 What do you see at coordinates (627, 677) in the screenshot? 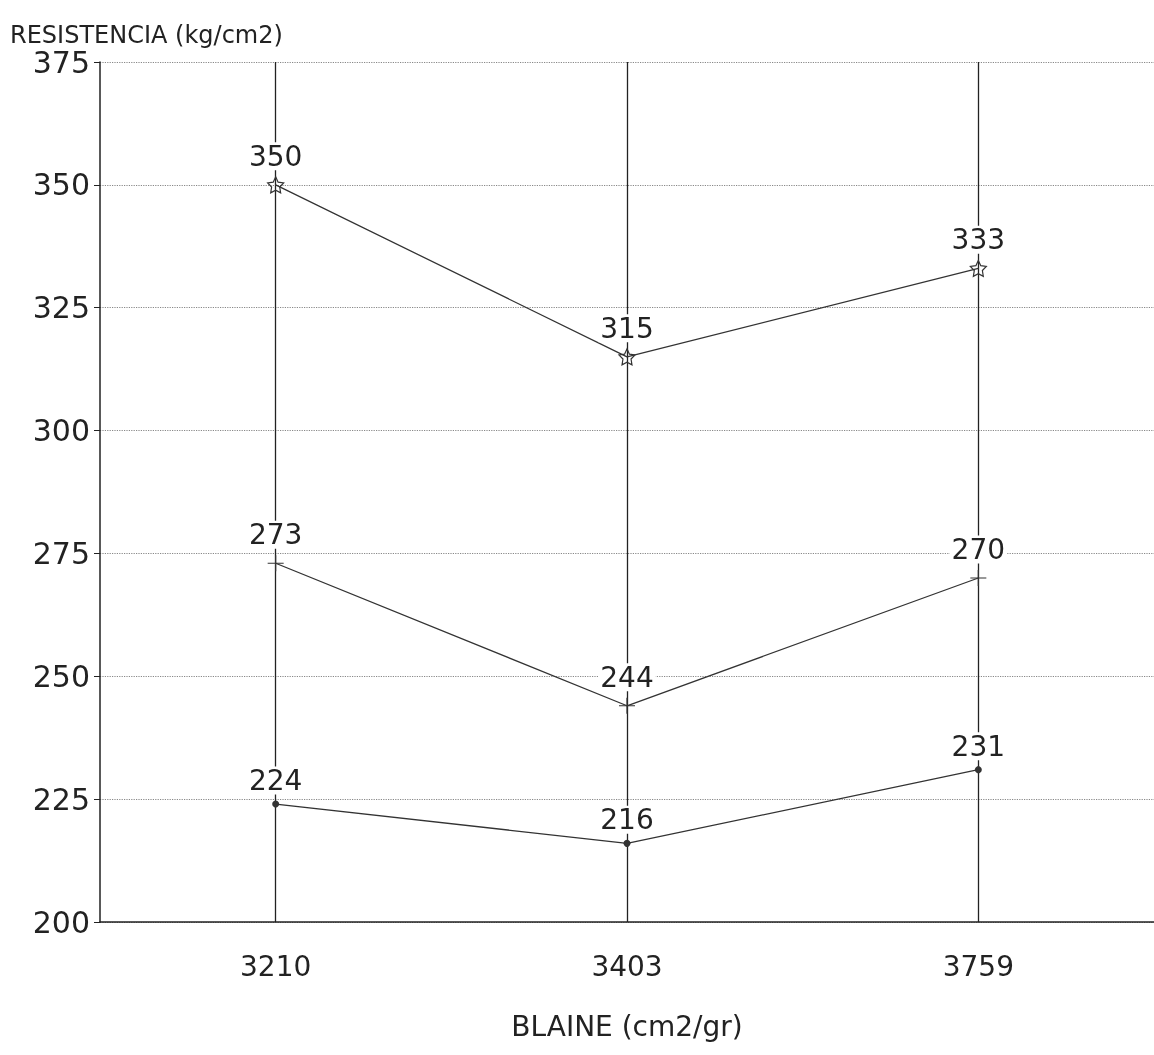
I see `data-label: 244` at bounding box center [627, 677].